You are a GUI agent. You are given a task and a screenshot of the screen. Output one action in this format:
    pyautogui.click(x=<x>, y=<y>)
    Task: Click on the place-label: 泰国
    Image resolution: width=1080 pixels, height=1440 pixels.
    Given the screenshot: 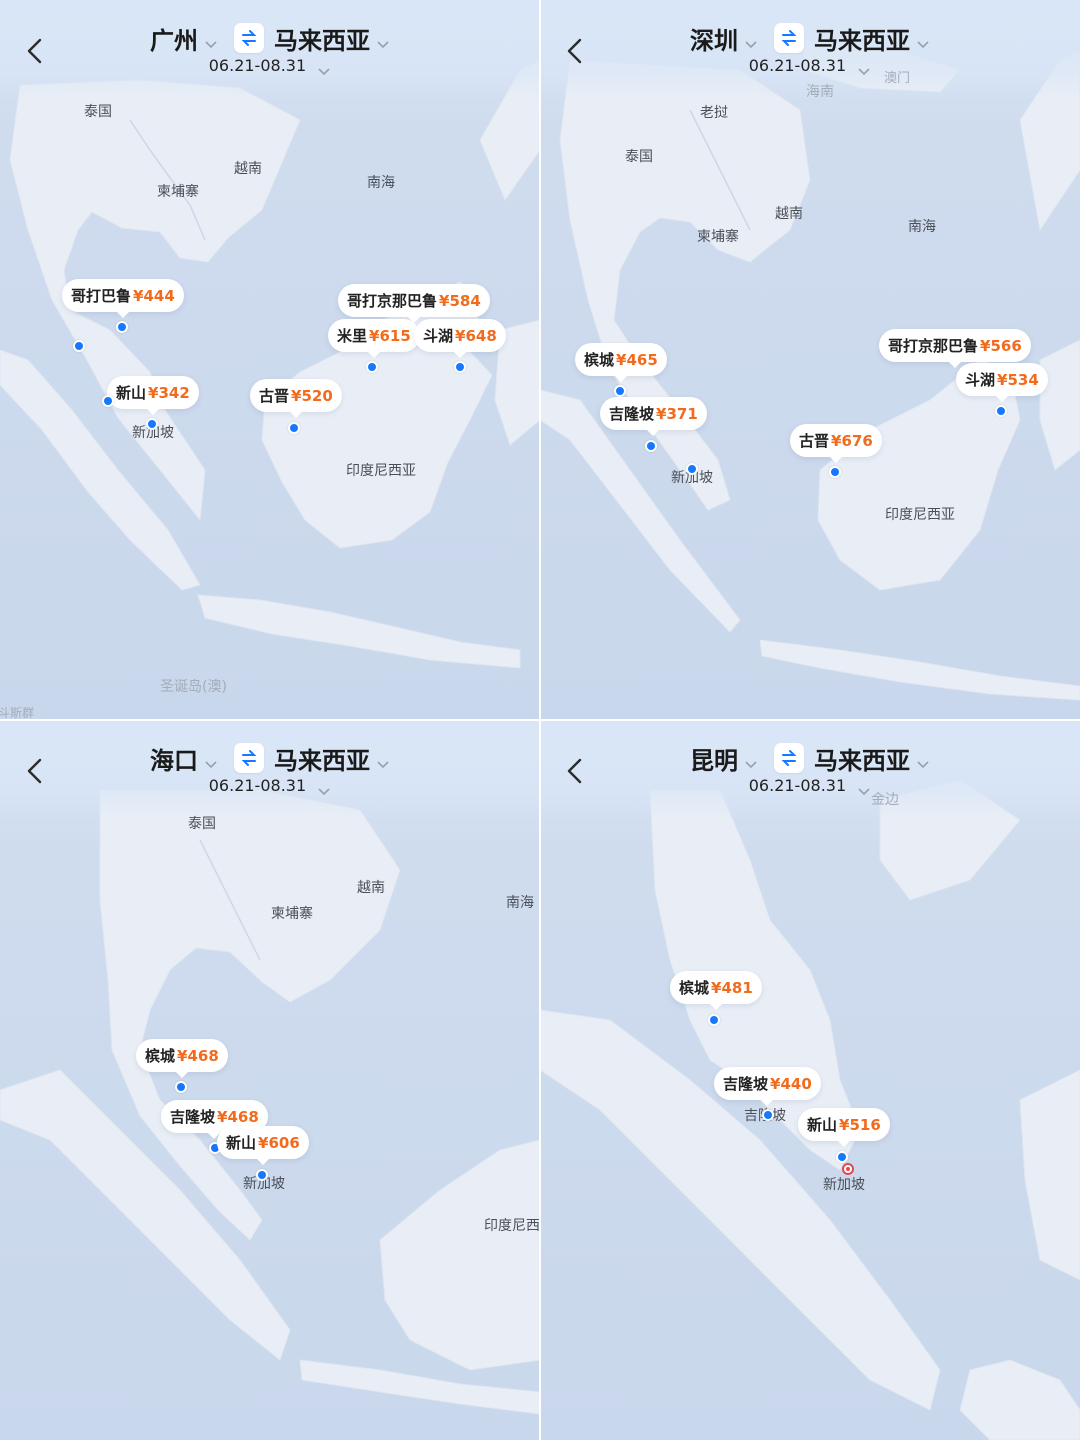 What is the action you would take?
    pyautogui.click(x=202, y=824)
    